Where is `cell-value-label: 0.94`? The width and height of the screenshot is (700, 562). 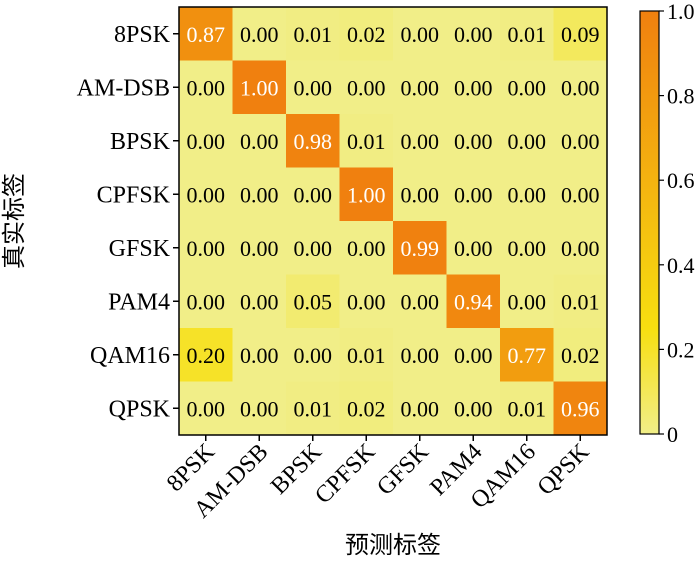
cell-value-label: 0.94 is located at coordinates (473, 301).